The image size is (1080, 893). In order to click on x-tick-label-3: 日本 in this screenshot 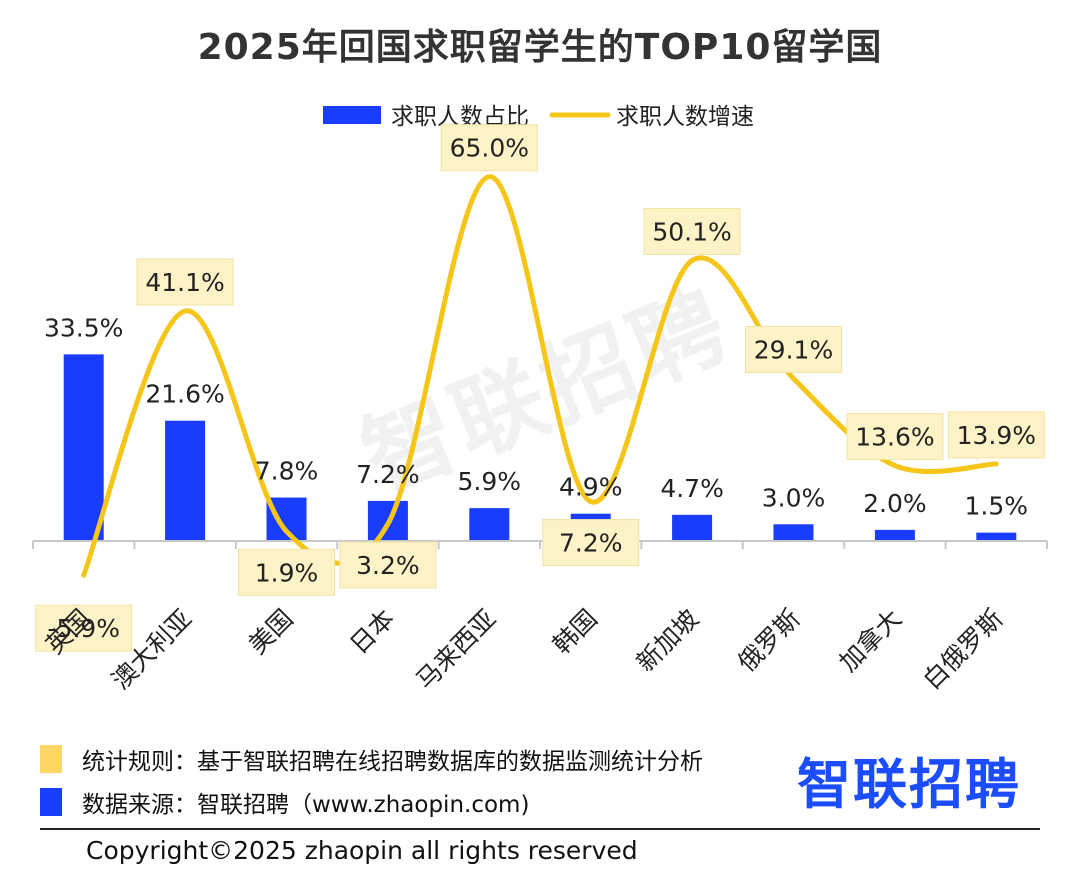, I will do `click(372, 632)`.